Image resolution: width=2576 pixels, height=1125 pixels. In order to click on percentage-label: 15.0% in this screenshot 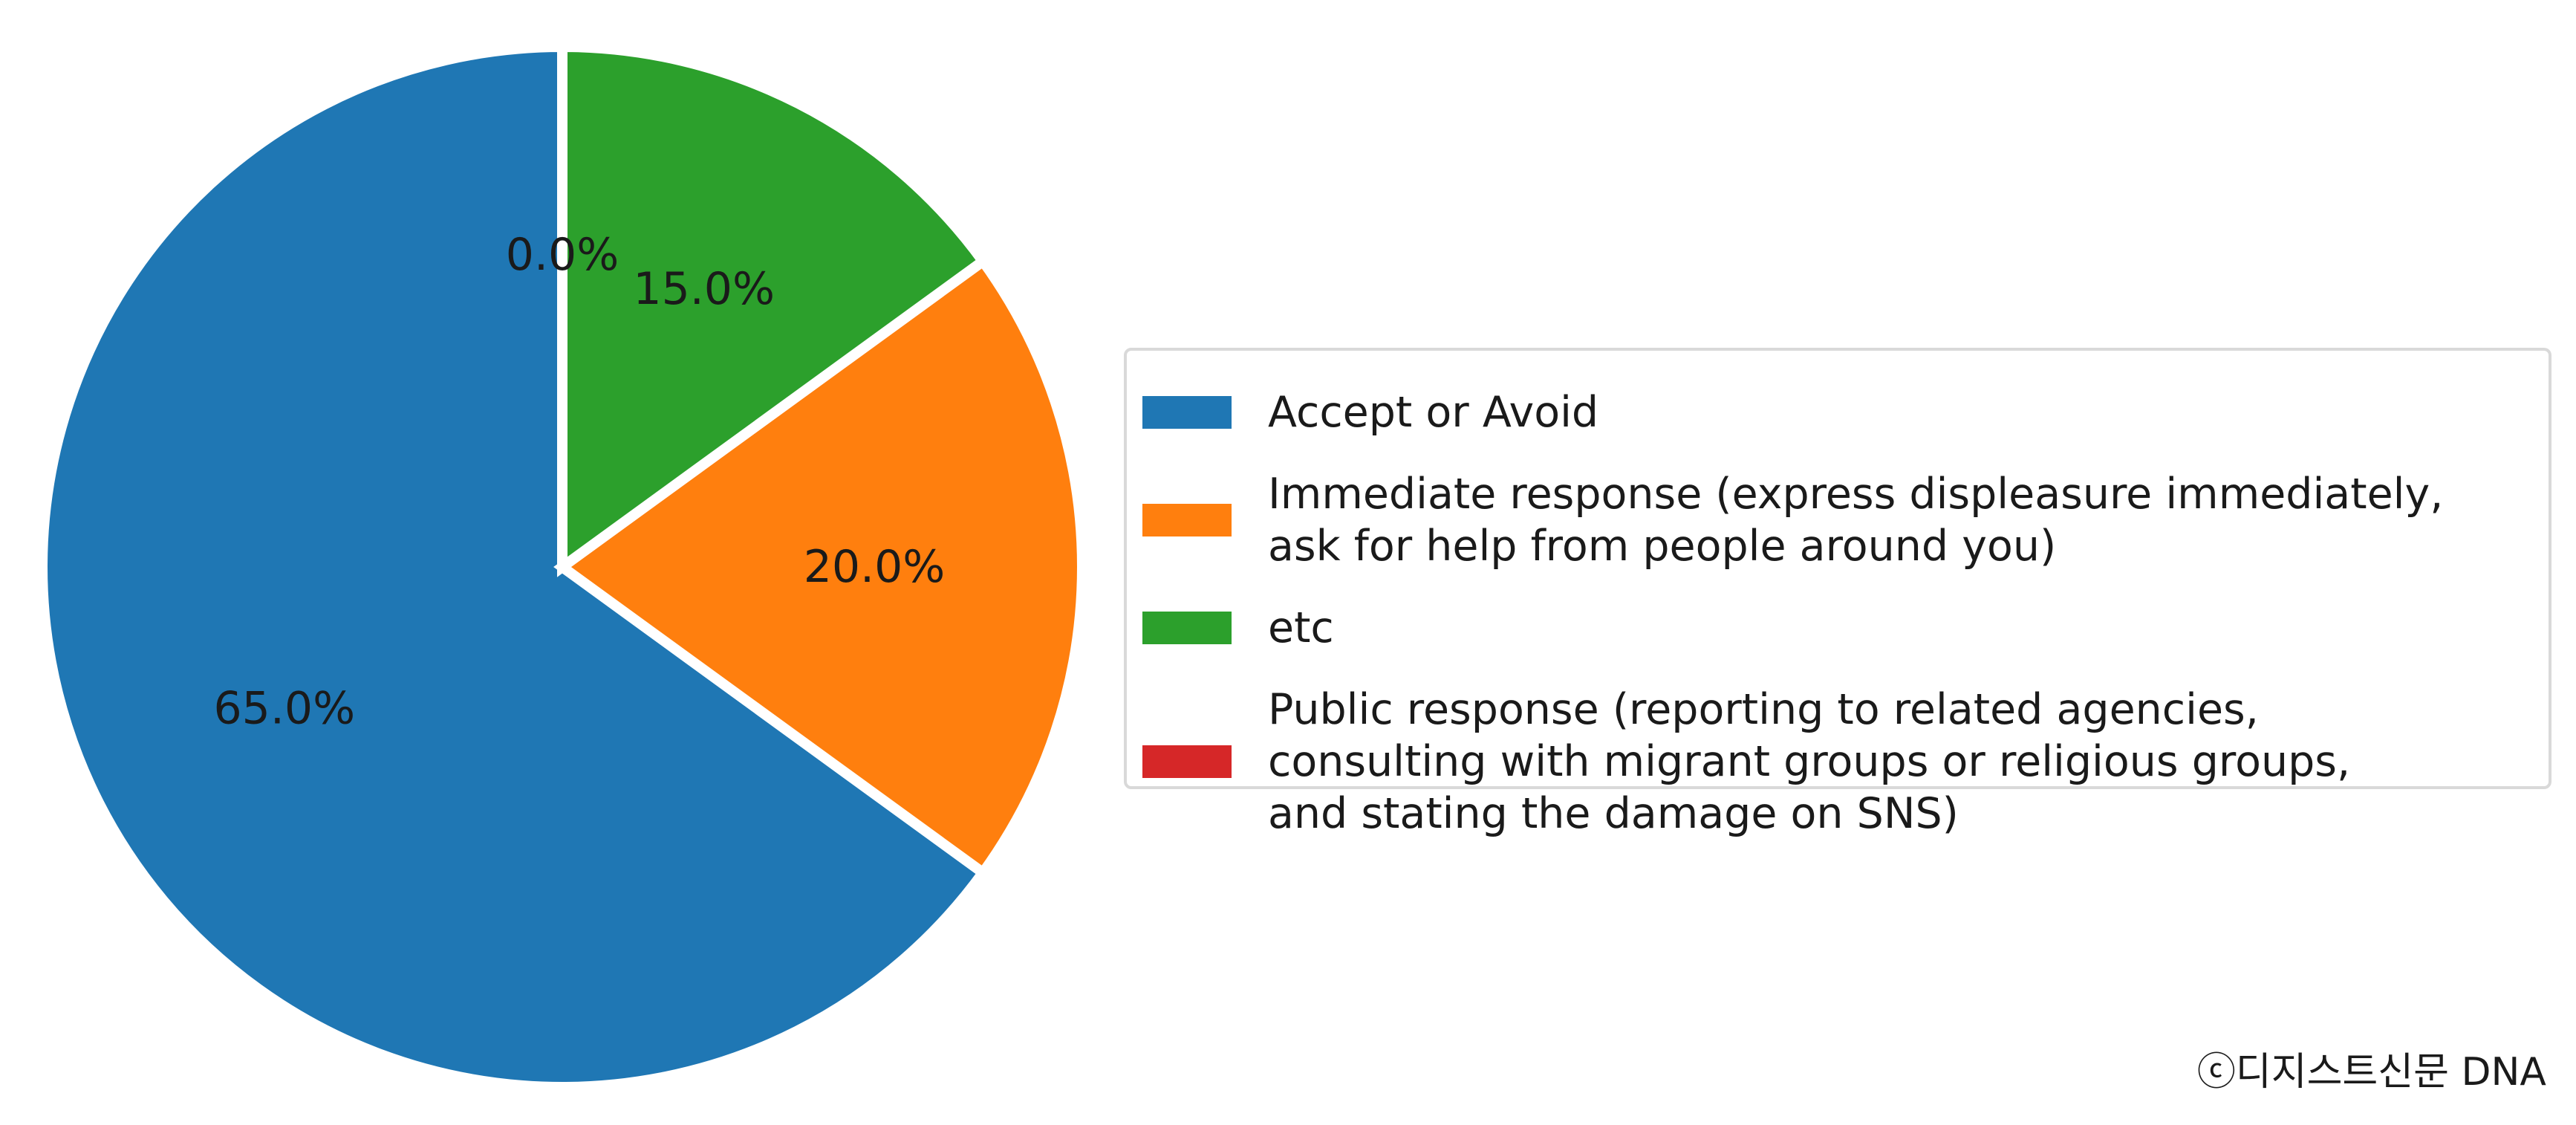, I will do `click(704, 289)`.